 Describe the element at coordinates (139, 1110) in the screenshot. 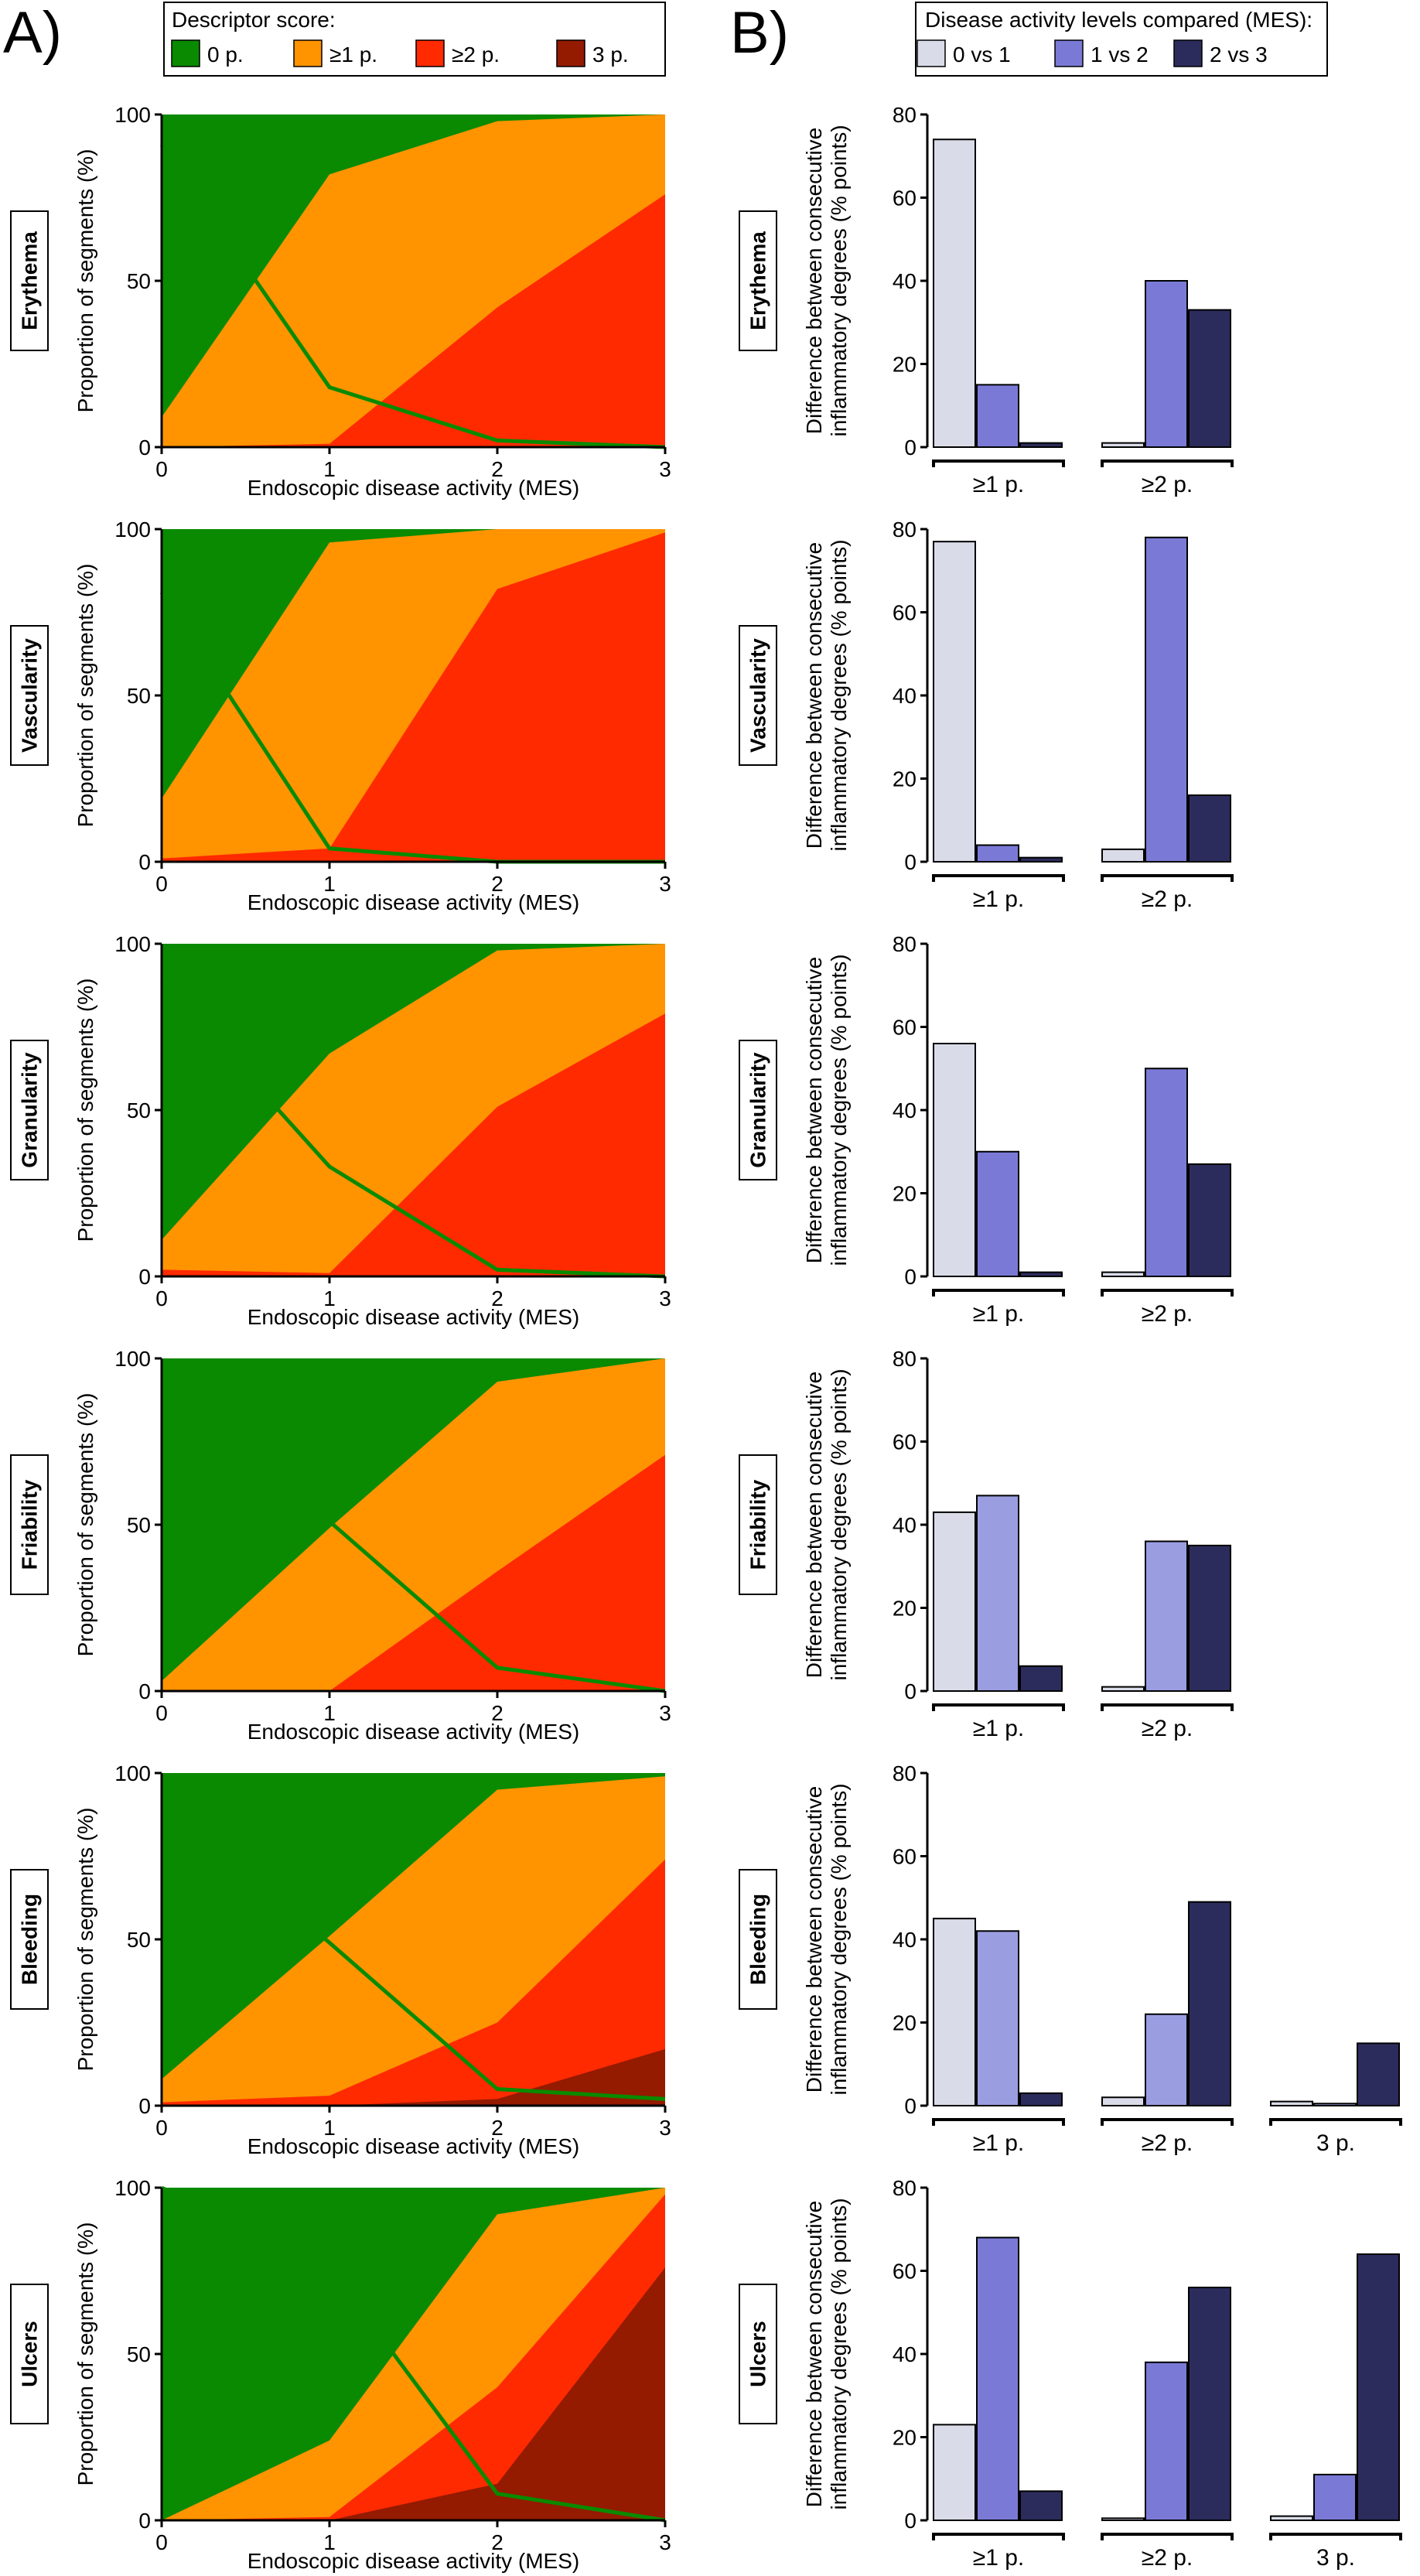

I see `area-granularity-ytick-label: 50` at that location.